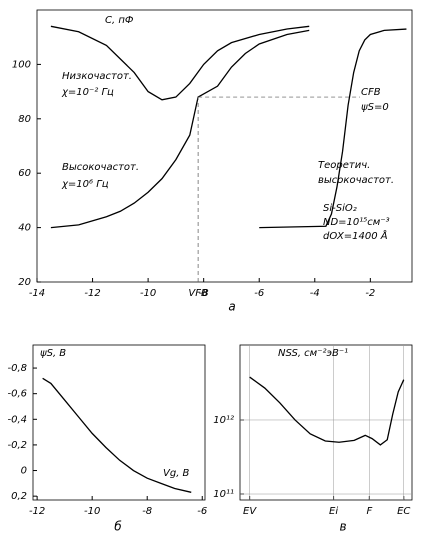 This screenshot has height=539, width=427. I want to click on y-tick-label: 0, so click(24, 471).